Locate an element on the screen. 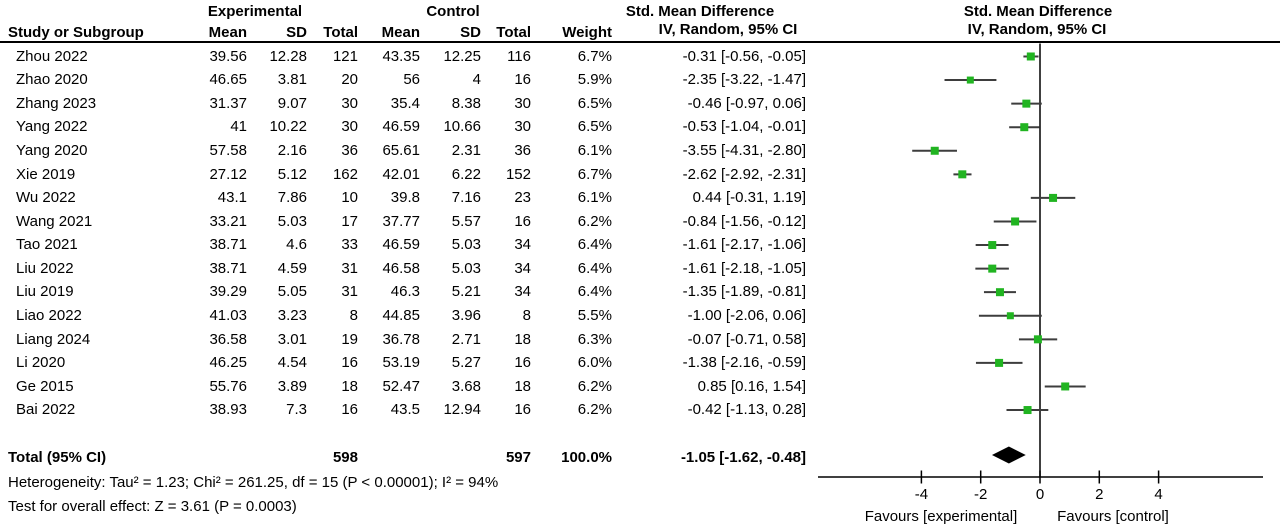 The image size is (1280, 529). column-header-smd-text: Std. Mean Difference is located at coordinates (700, 11).